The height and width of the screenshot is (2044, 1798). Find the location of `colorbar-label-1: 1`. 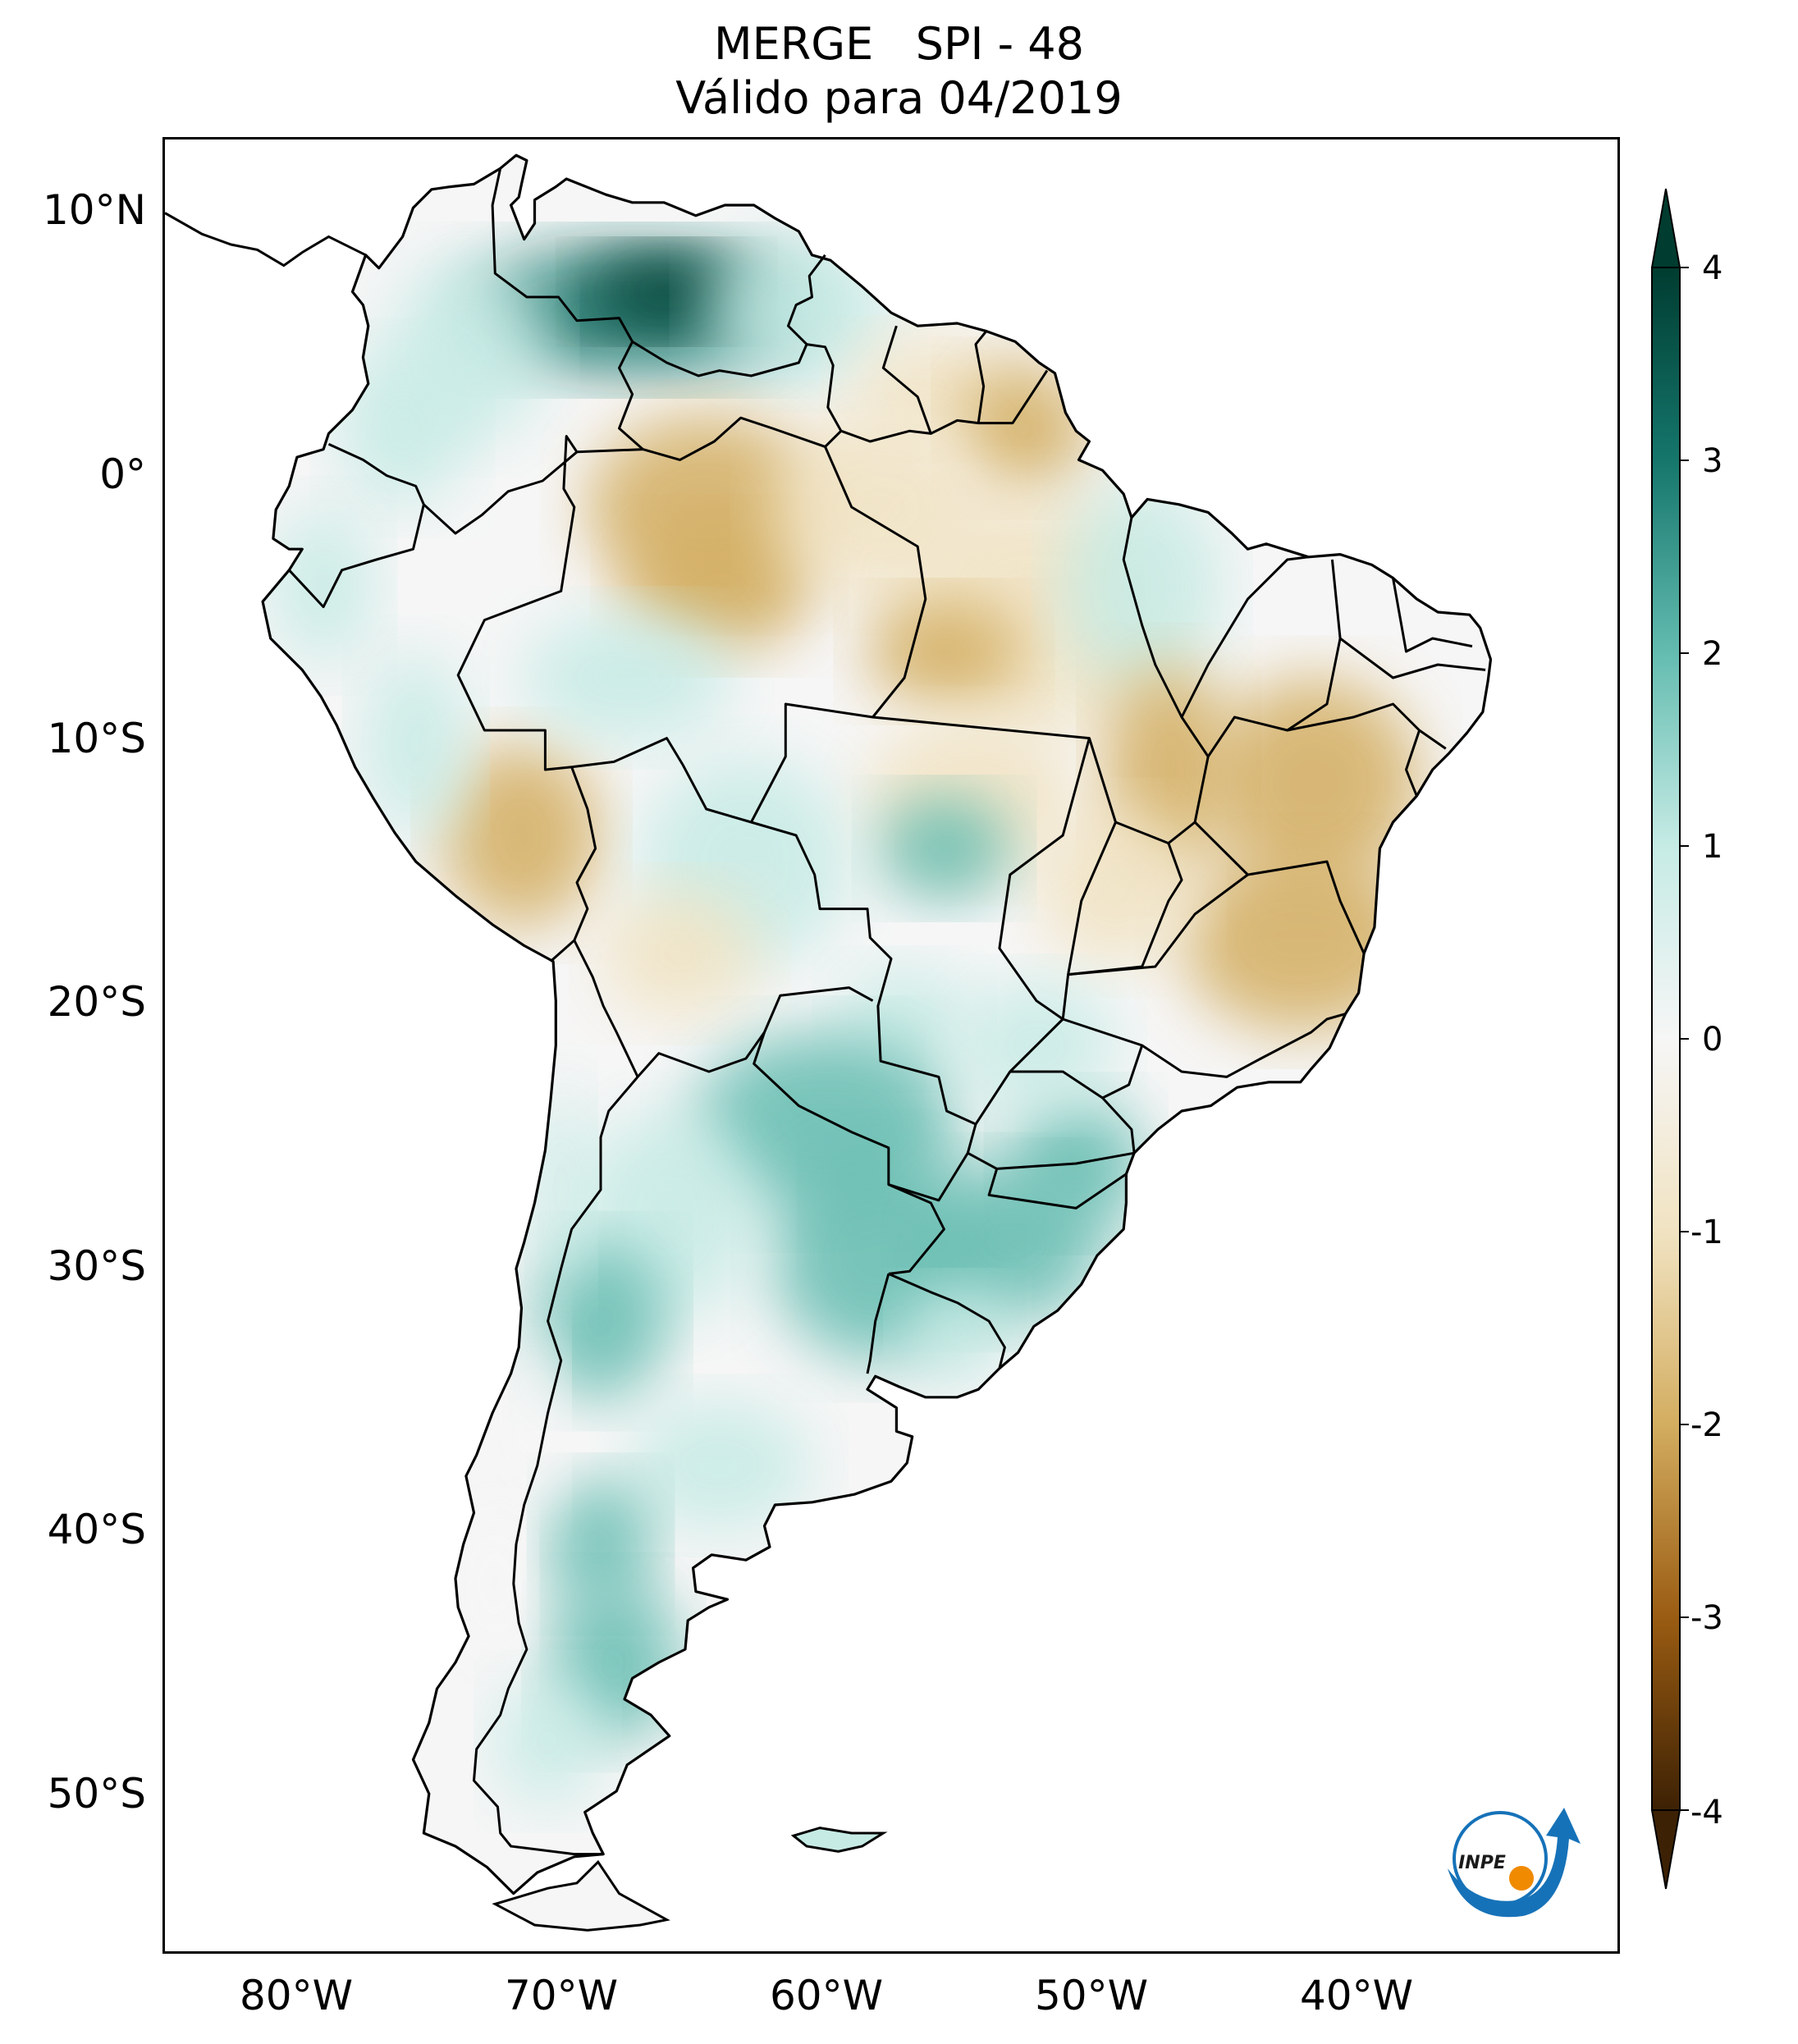

colorbar-label-1: 1 is located at coordinates (1713, 847).